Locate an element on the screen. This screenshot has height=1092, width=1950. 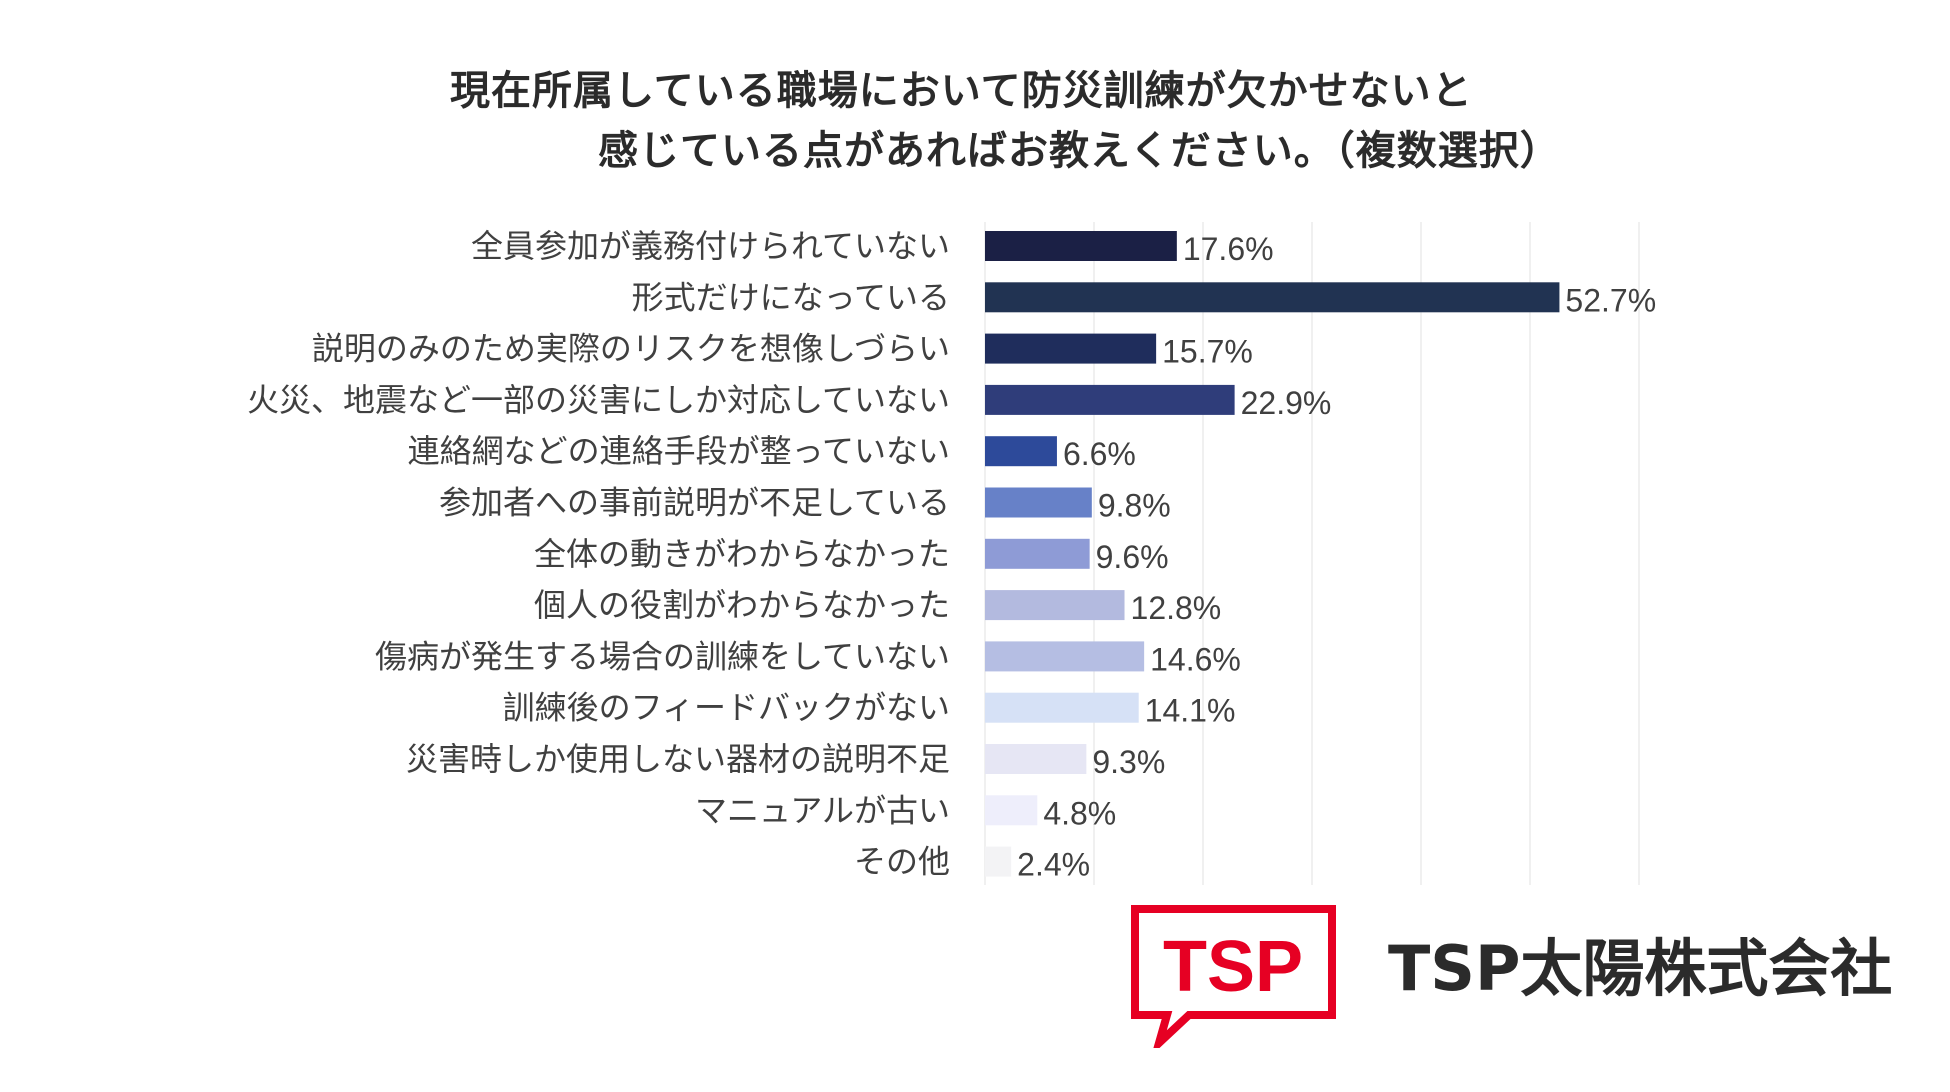
category-label: 全員参加が義務付けられていない is located at coordinates (710, 246).